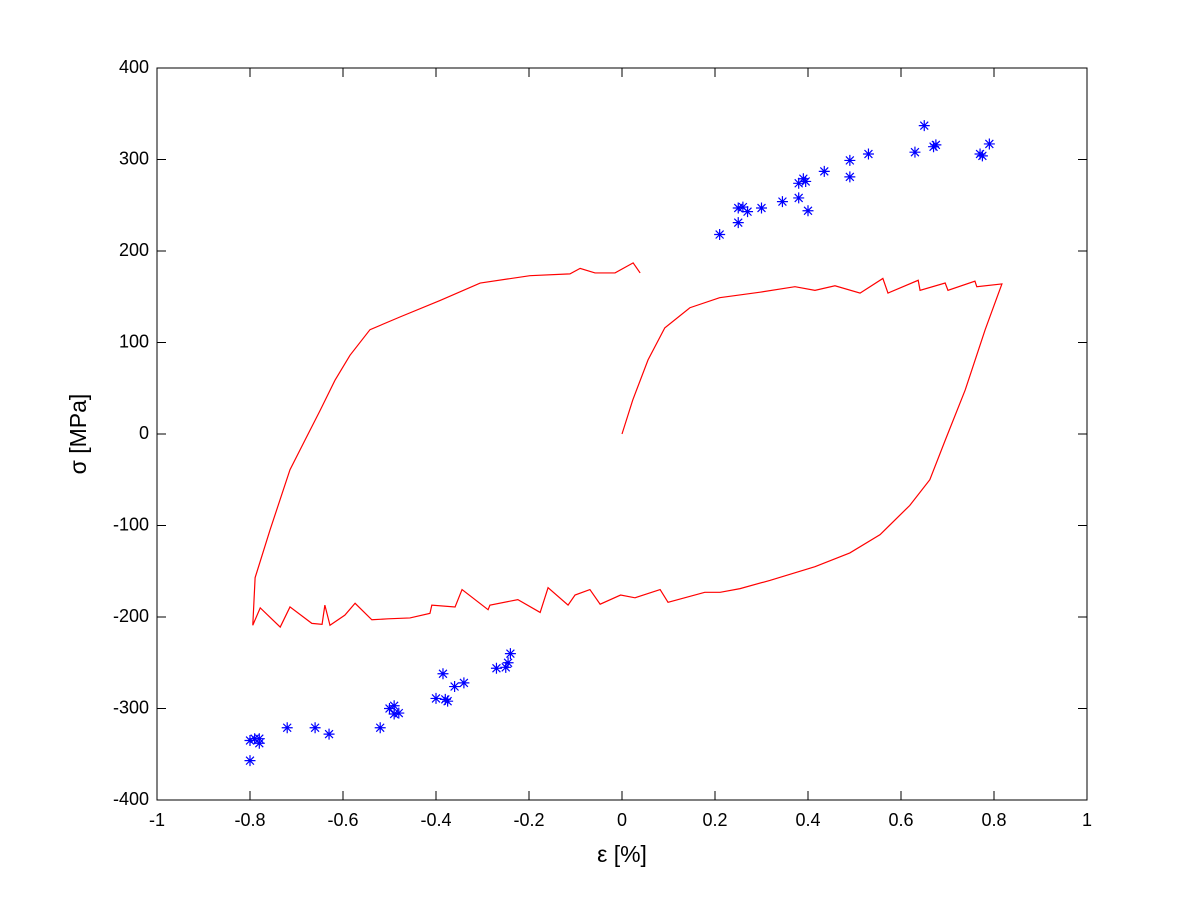  Describe the element at coordinates (900, 820) in the screenshot. I see `x-tick-label: 0.6` at that location.